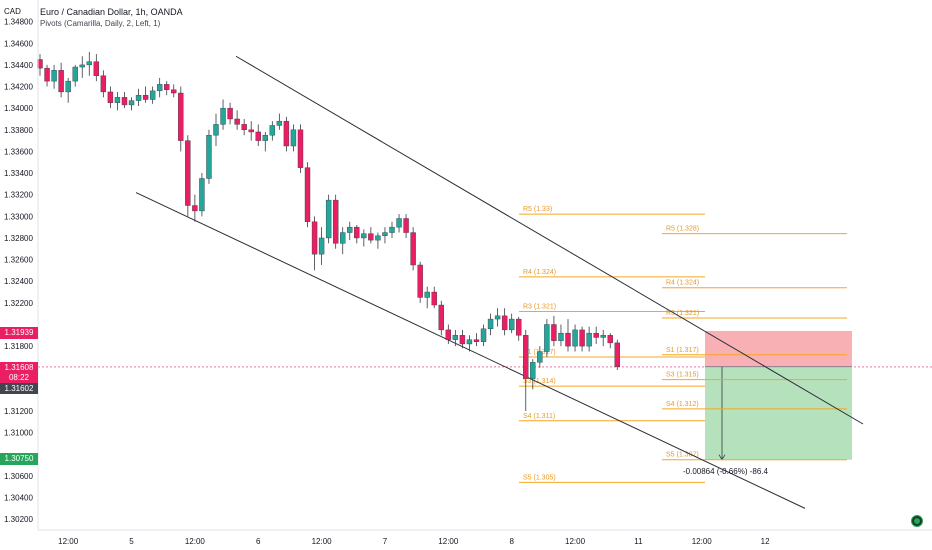 The image size is (932, 550). Describe the element at coordinates (18, 476) in the screenshot. I see `y-tick-label: 1.30600` at that location.